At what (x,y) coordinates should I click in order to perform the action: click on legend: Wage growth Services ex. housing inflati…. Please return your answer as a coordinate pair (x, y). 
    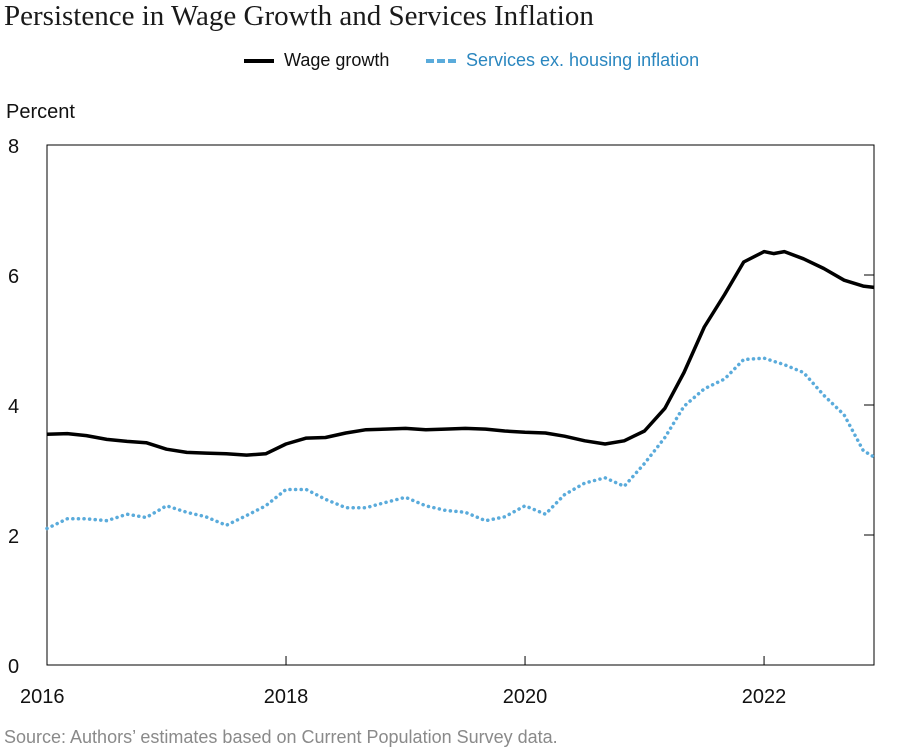
    Looking at the image, I should click on (448, 62).